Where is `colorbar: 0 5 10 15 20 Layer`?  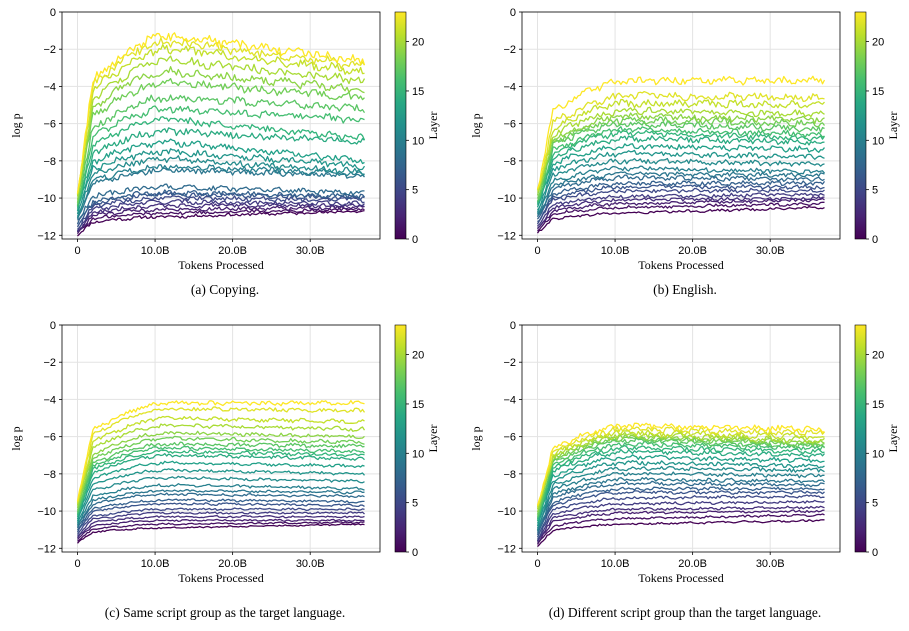
colorbar: 0 5 10 15 20 Layer is located at coordinates (417, 441).